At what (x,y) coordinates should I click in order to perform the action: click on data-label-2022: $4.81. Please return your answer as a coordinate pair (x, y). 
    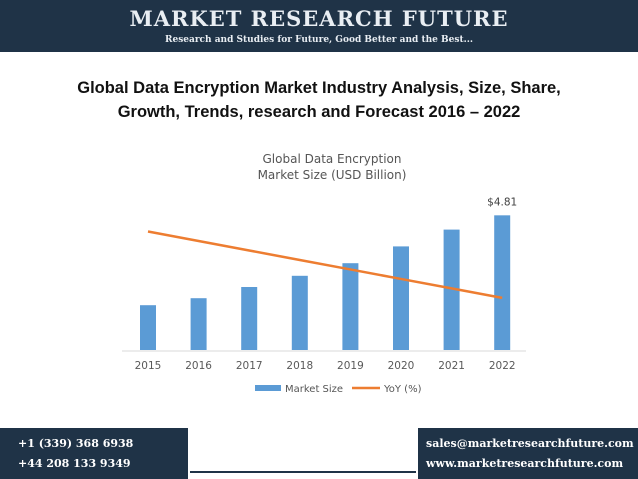
    Looking at the image, I should click on (502, 202).